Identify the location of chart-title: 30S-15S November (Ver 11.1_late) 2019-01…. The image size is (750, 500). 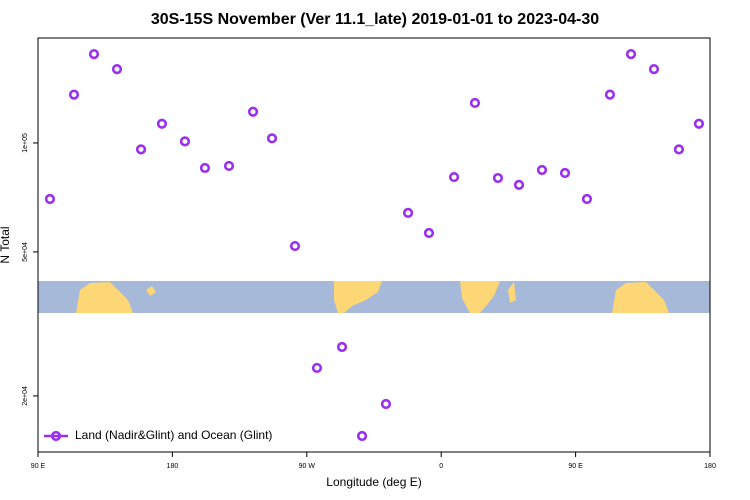
(375, 19).